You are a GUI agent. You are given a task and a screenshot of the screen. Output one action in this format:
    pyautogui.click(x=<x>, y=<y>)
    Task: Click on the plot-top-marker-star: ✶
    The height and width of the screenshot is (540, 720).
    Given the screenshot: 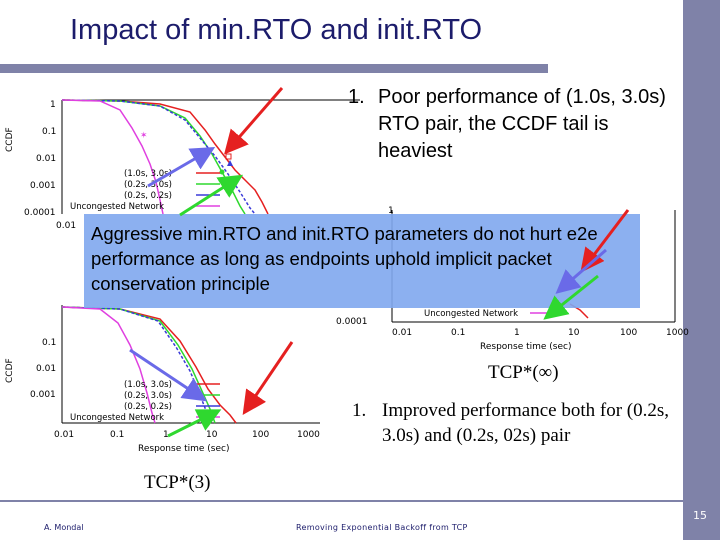 What is the action you would take?
    pyautogui.click(x=144, y=135)
    